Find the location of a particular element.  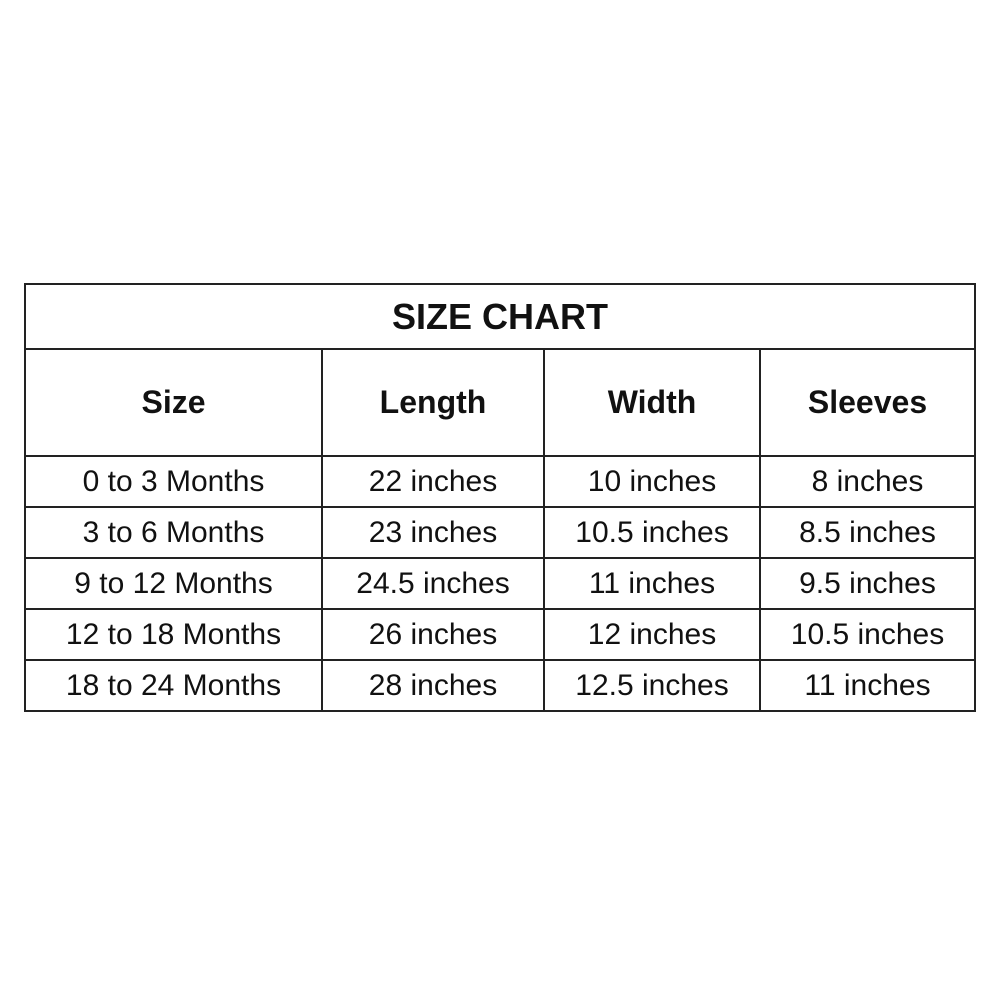

cell-length: 26 inches is located at coordinates (433, 634).